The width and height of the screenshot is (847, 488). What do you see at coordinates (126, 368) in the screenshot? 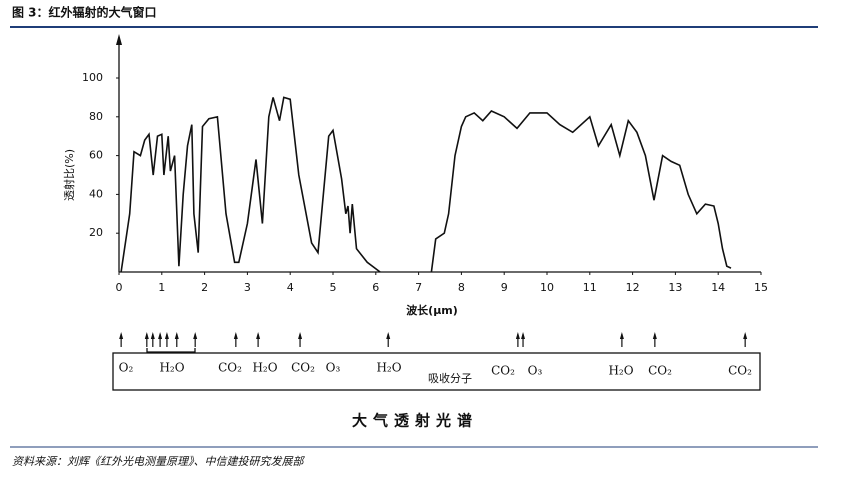
I see `molecule-label: O₂` at bounding box center [126, 368].